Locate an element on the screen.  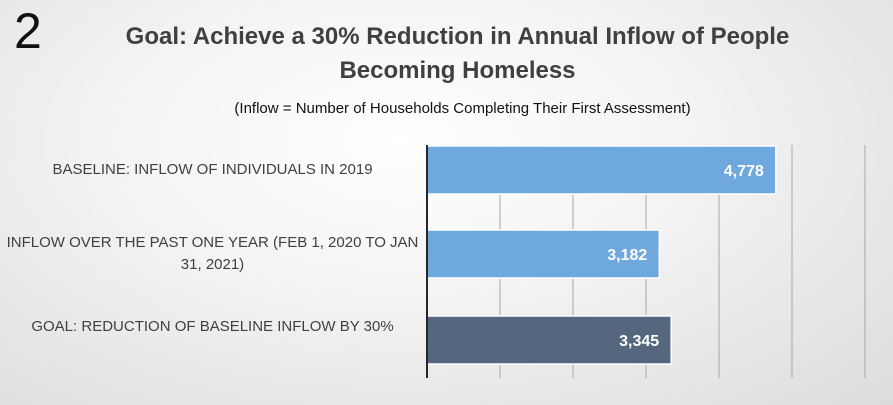
bar-value-label-2: 3,345 is located at coordinates (639, 341).